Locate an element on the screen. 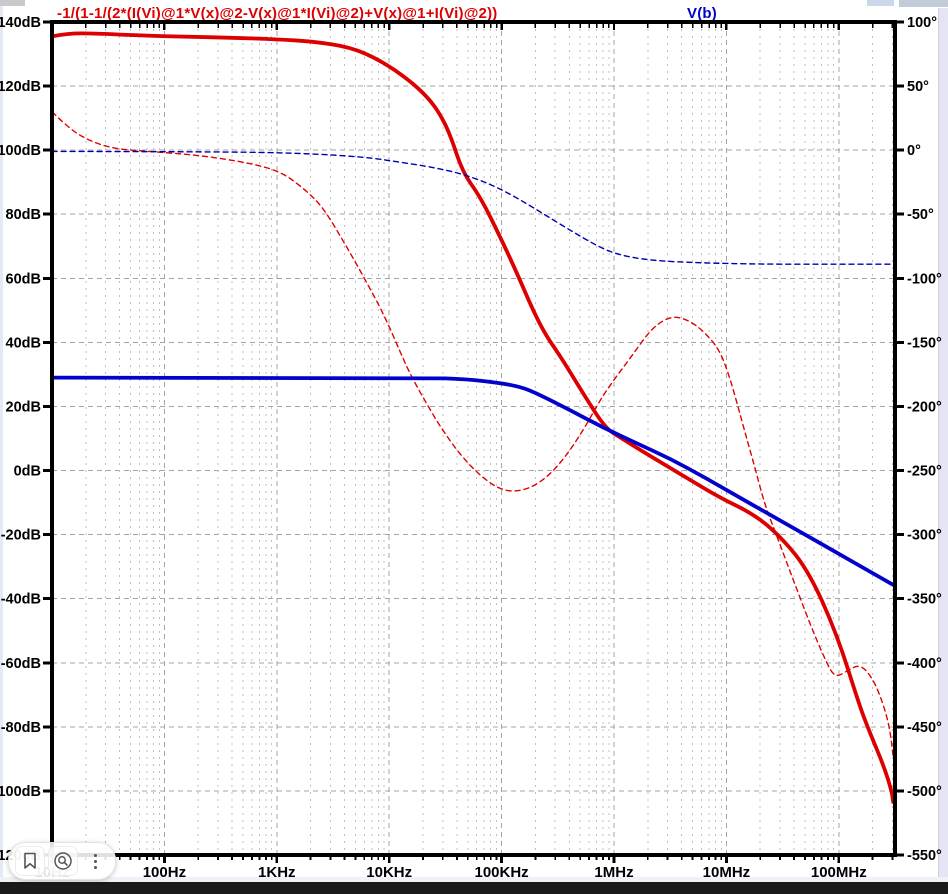  right-tick-label: -50° is located at coordinates (920, 215).